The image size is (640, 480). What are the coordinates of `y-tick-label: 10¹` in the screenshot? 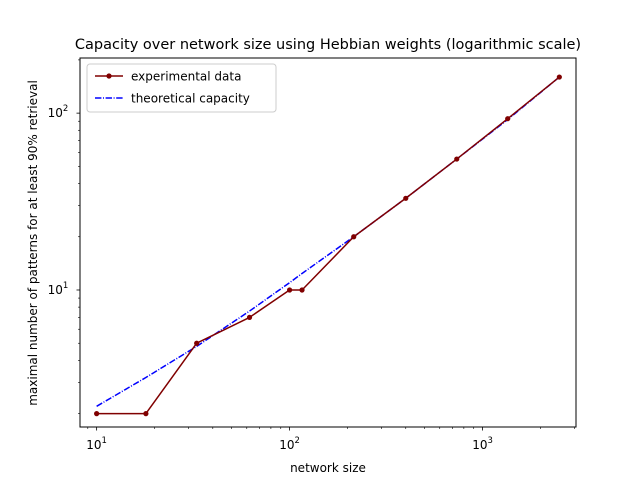 It's located at (58, 289).